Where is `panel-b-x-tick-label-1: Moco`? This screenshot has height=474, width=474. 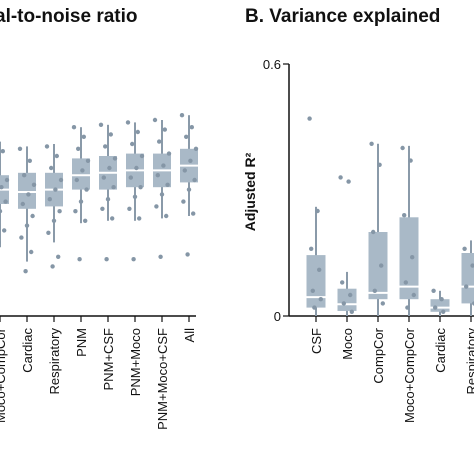
panel-b-x-tick-label-1: Moco is located at coordinates (347, 344).